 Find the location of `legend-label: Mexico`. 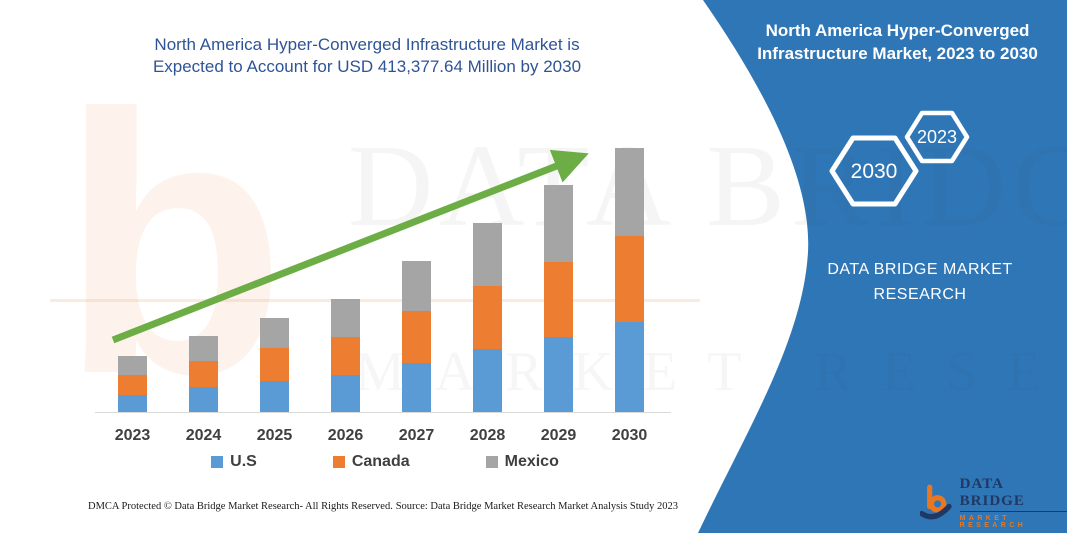

legend-label: Mexico is located at coordinates (531, 461).